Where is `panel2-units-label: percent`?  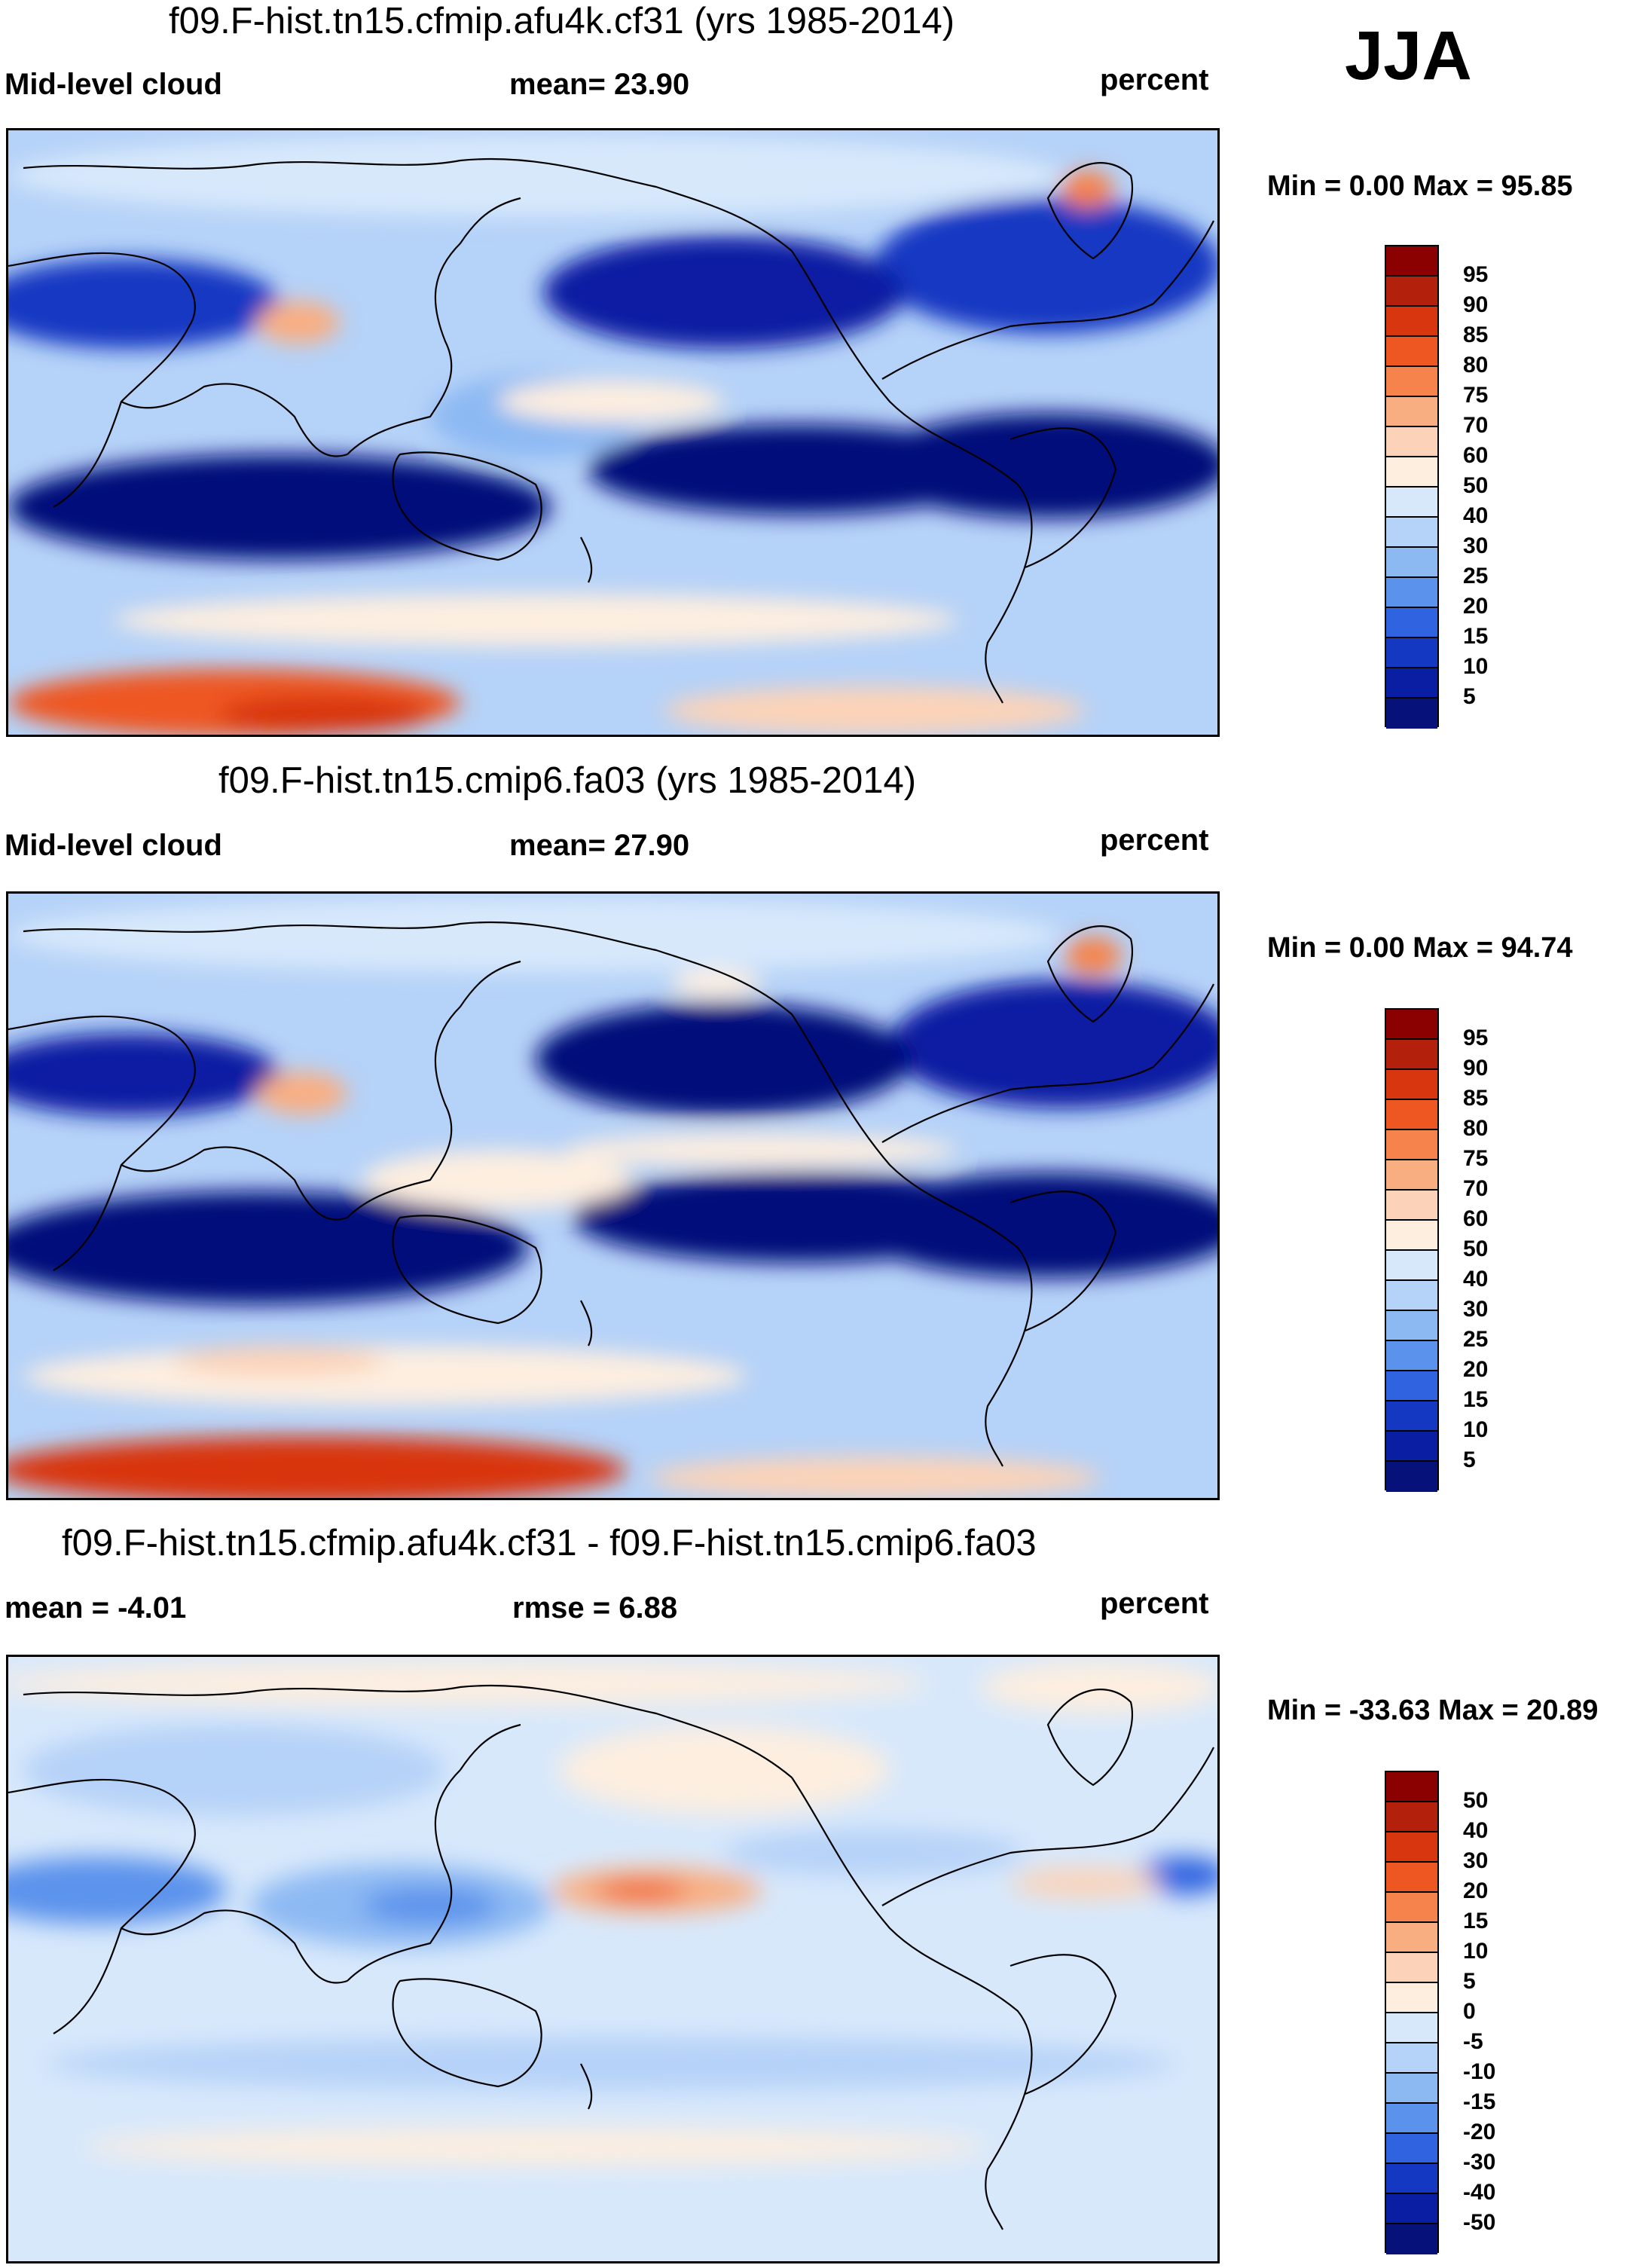
panel2-units-label: percent is located at coordinates (1154, 840).